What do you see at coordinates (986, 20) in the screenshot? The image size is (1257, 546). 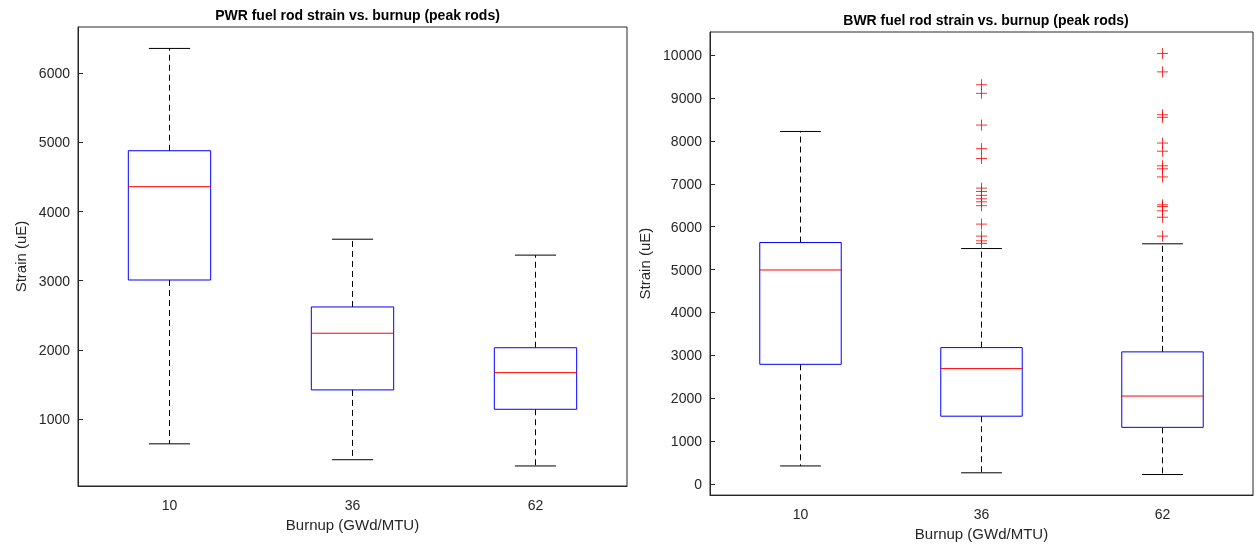 I see `chart-title: BWR fuel rod strain vs. burnup (peak rods)` at bounding box center [986, 20].